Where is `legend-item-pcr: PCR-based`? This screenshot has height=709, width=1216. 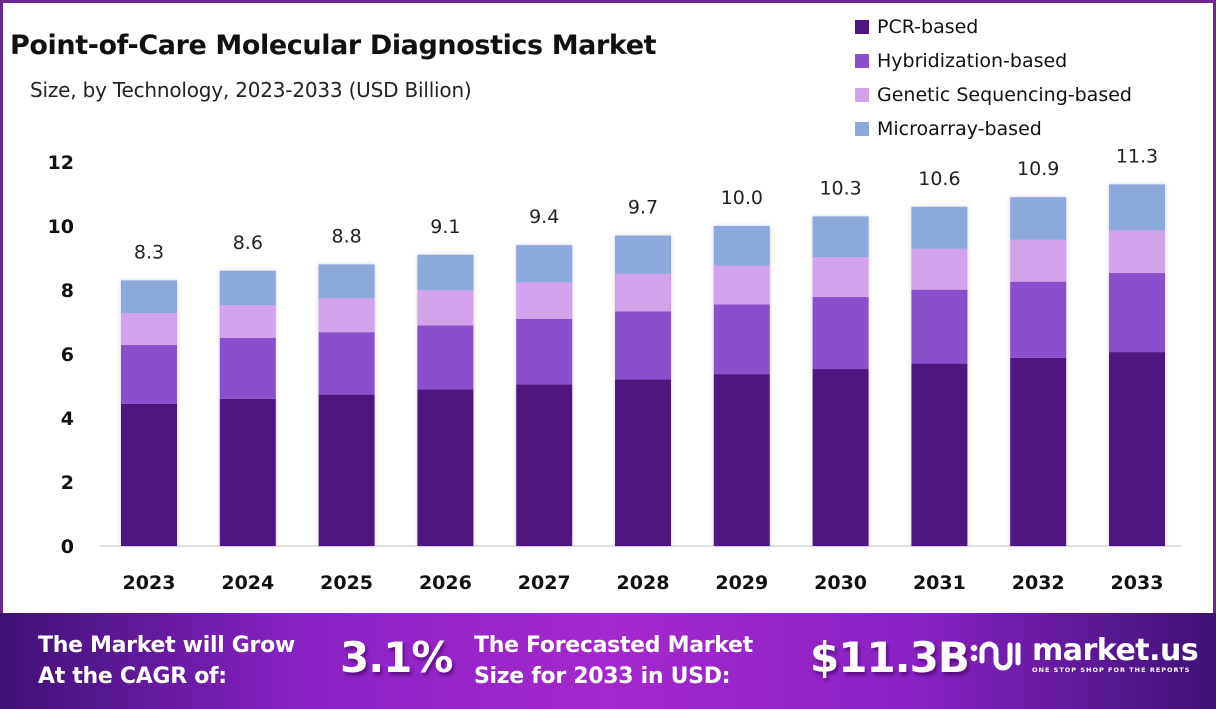 legend-item-pcr: PCR-based is located at coordinates (993, 27).